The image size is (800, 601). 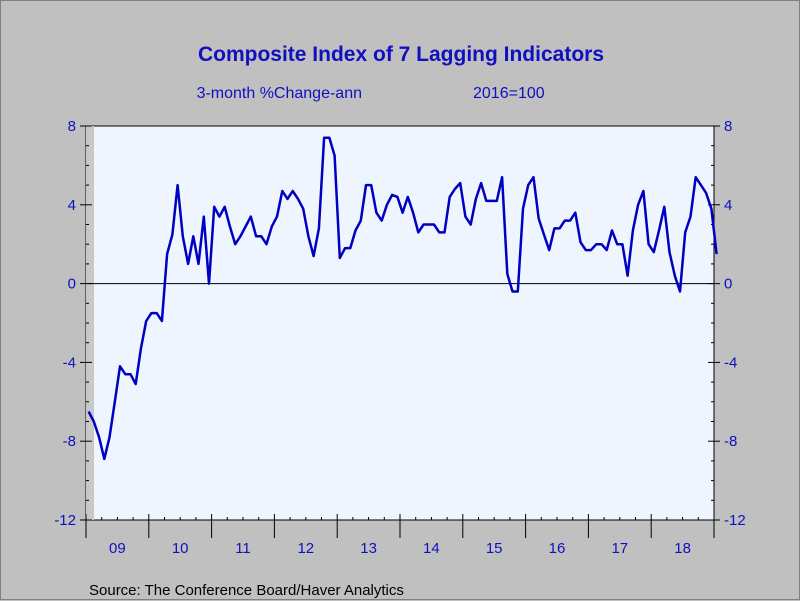 What do you see at coordinates (509, 93) in the screenshot?
I see `chart-subtitle-base: 2016=100` at bounding box center [509, 93].